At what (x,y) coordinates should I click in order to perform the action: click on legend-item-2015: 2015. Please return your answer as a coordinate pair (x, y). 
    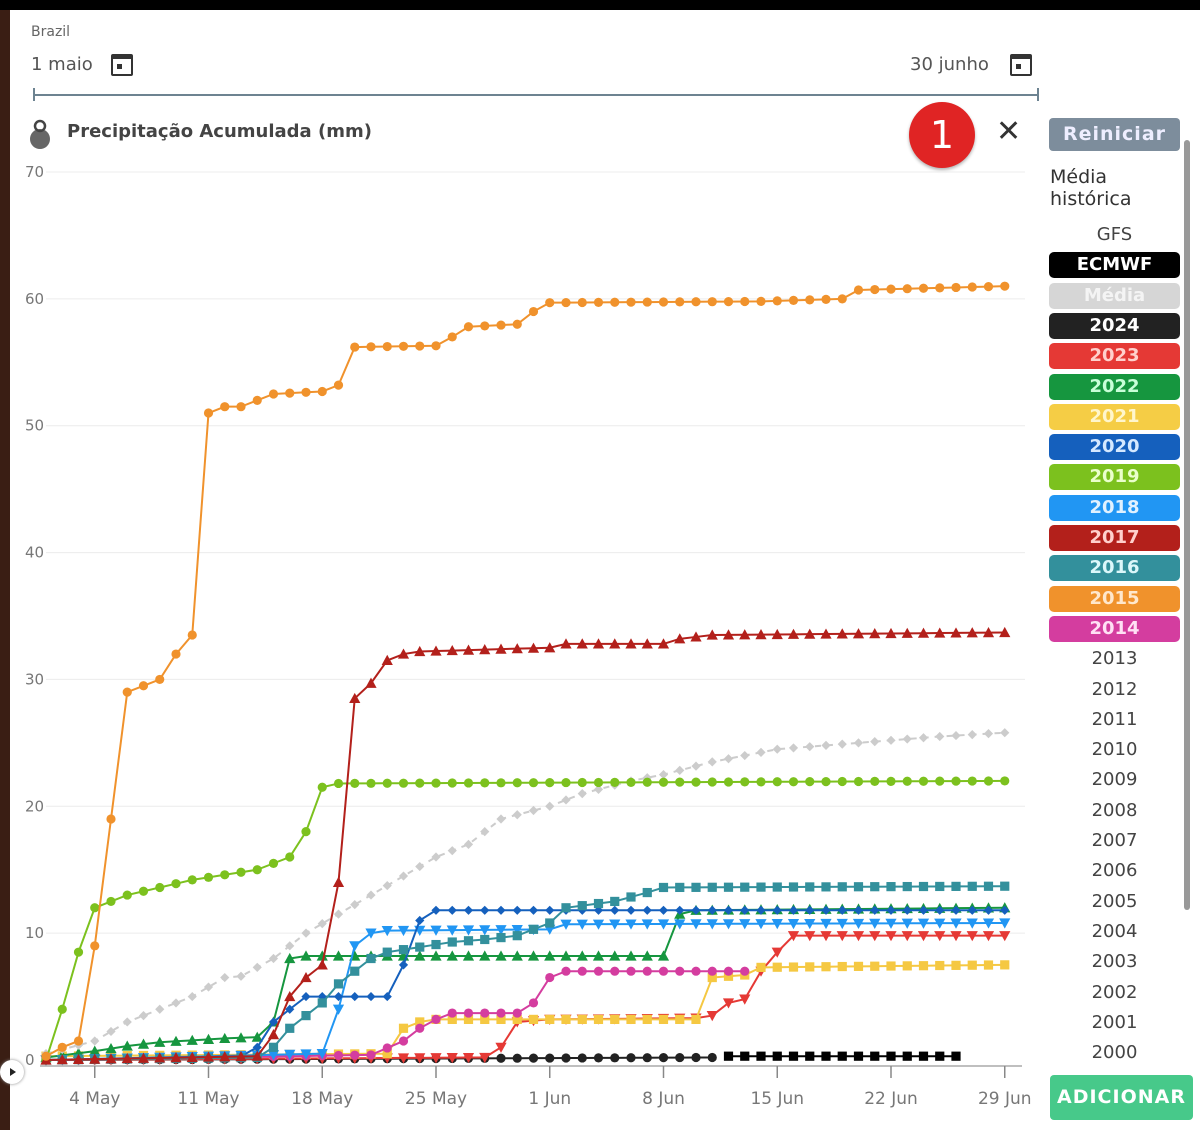
    Looking at the image, I should click on (1114, 598).